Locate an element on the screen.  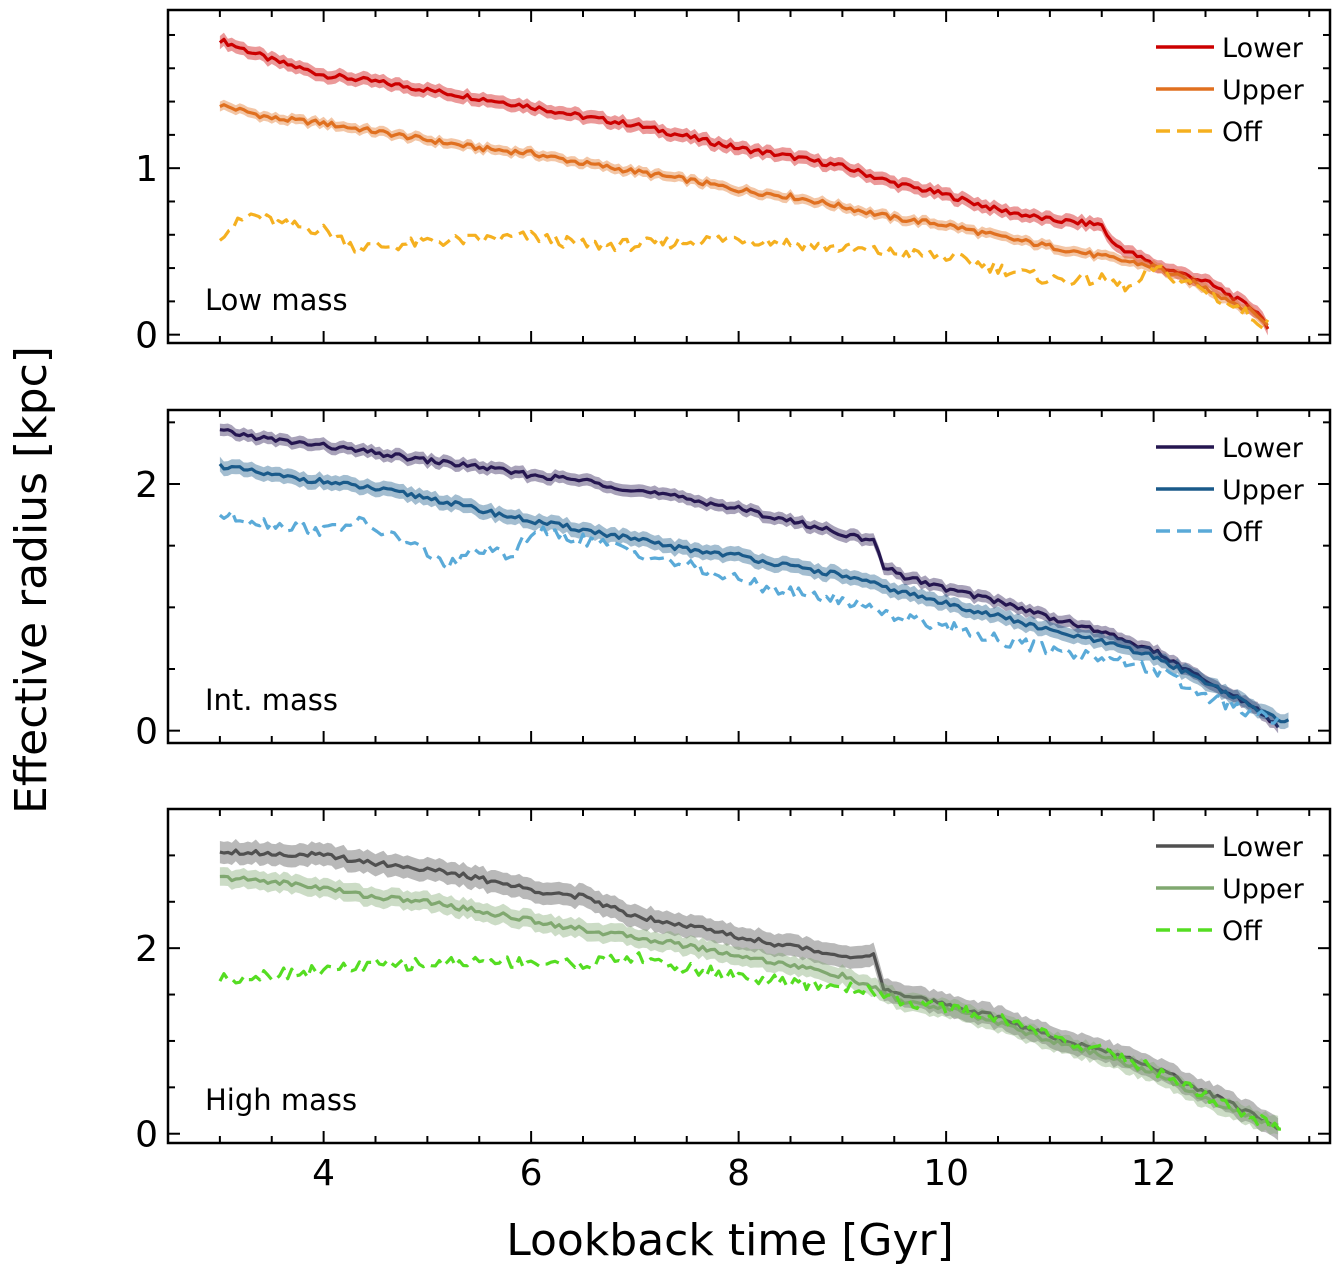
series-line-upper is located at coordinates (744, 215).